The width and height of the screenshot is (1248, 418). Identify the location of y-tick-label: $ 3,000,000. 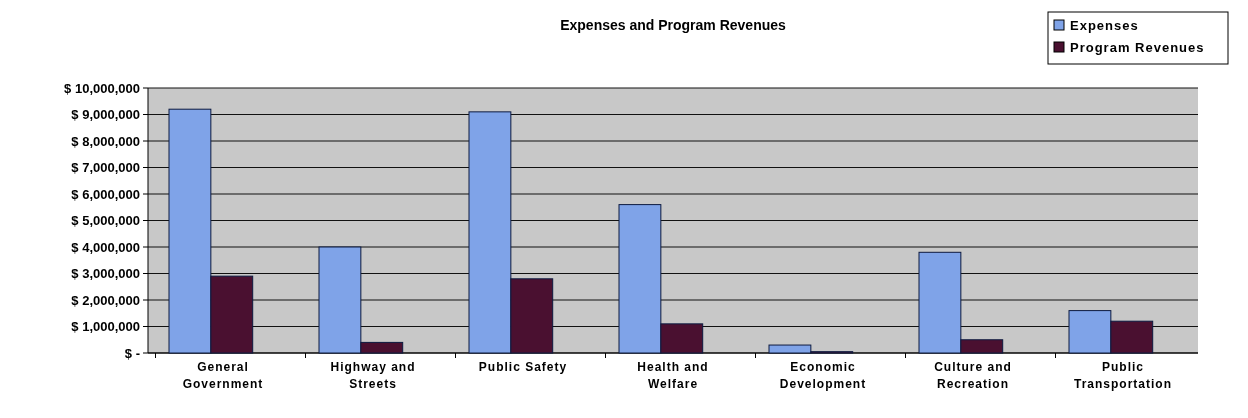
(105, 274).